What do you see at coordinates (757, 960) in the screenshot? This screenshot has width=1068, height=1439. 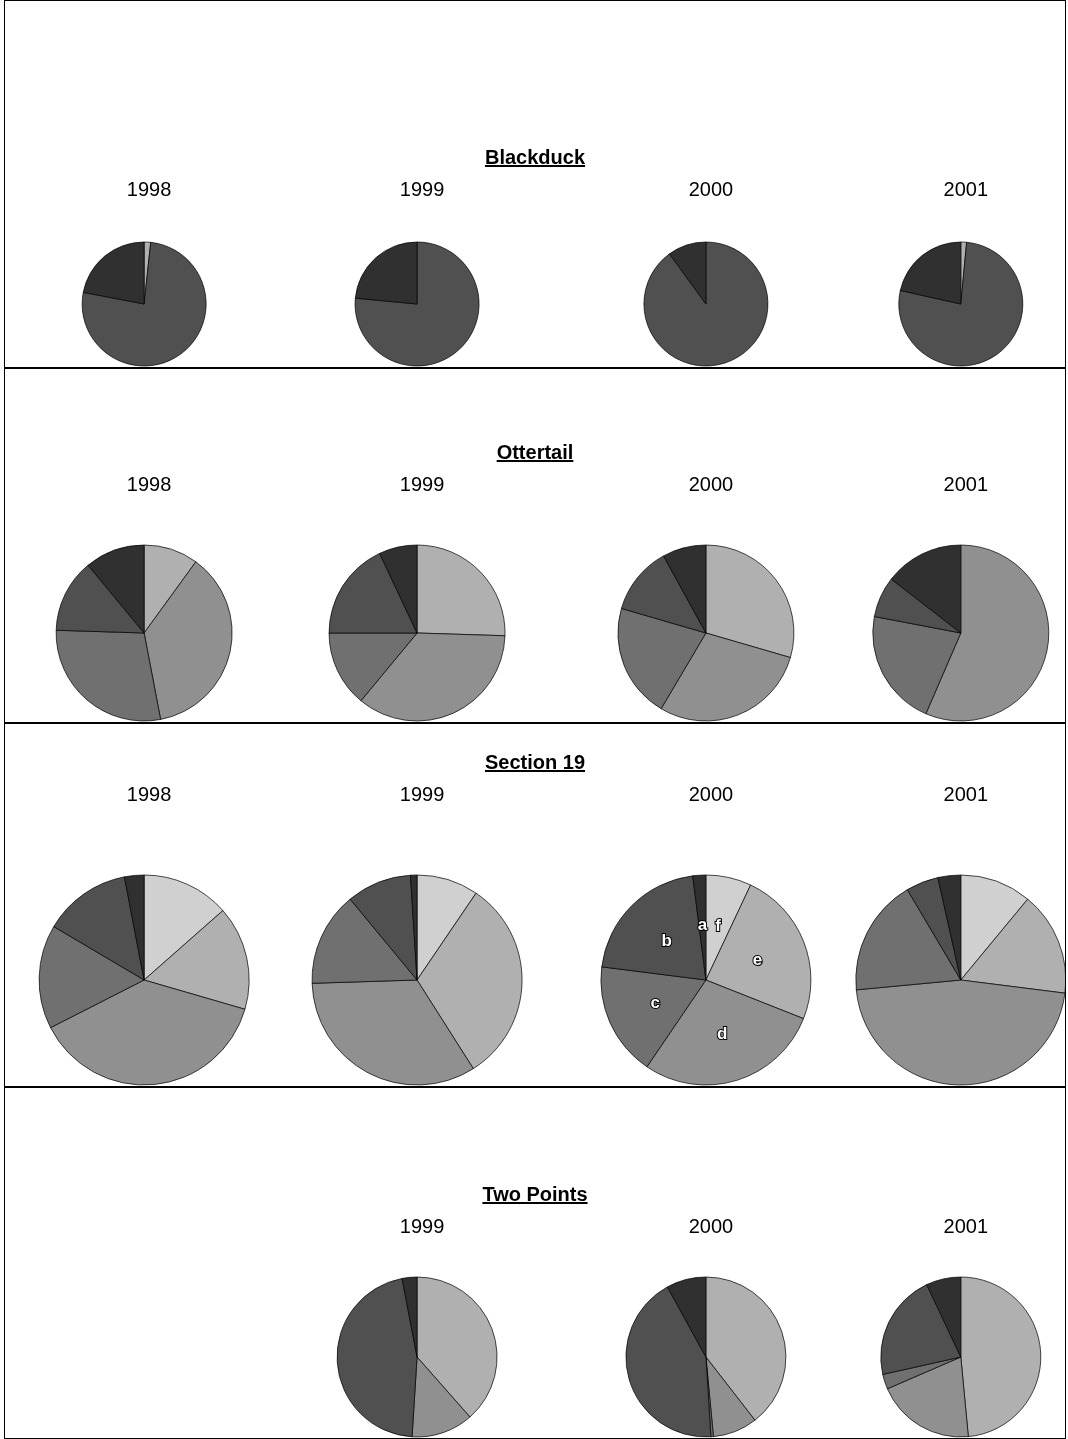 I see `data-label: e` at bounding box center [757, 960].